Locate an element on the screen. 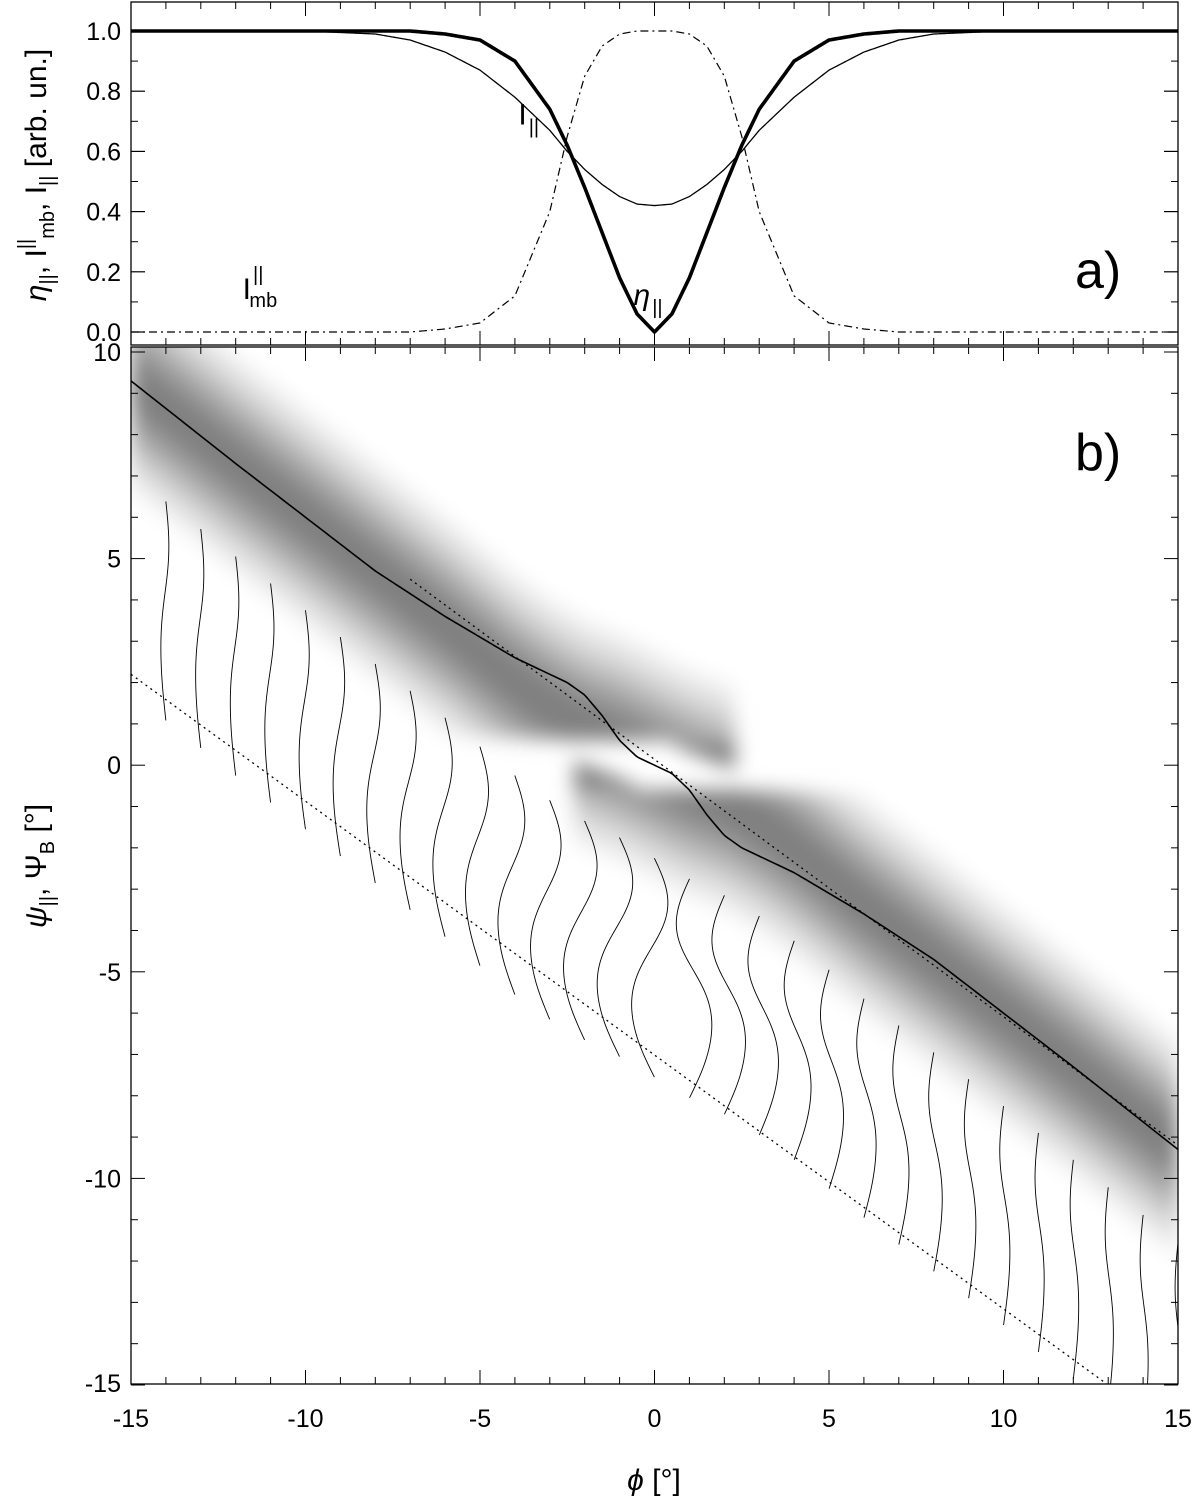  y-tick-label: 0.2 is located at coordinates (103, 273).